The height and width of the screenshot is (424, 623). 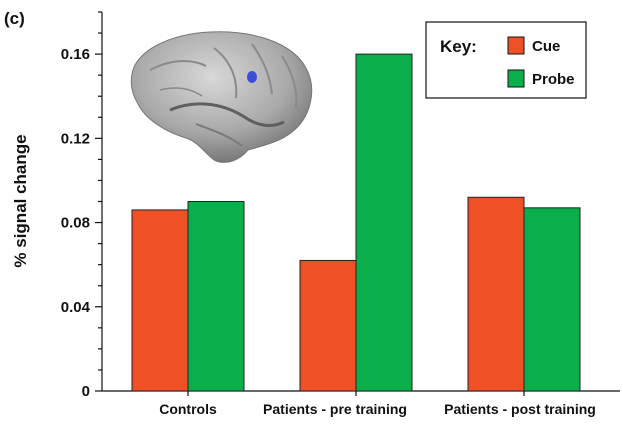 What do you see at coordinates (221, 97) in the screenshot?
I see `brain-surface-icon` at bounding box center [221, 97].